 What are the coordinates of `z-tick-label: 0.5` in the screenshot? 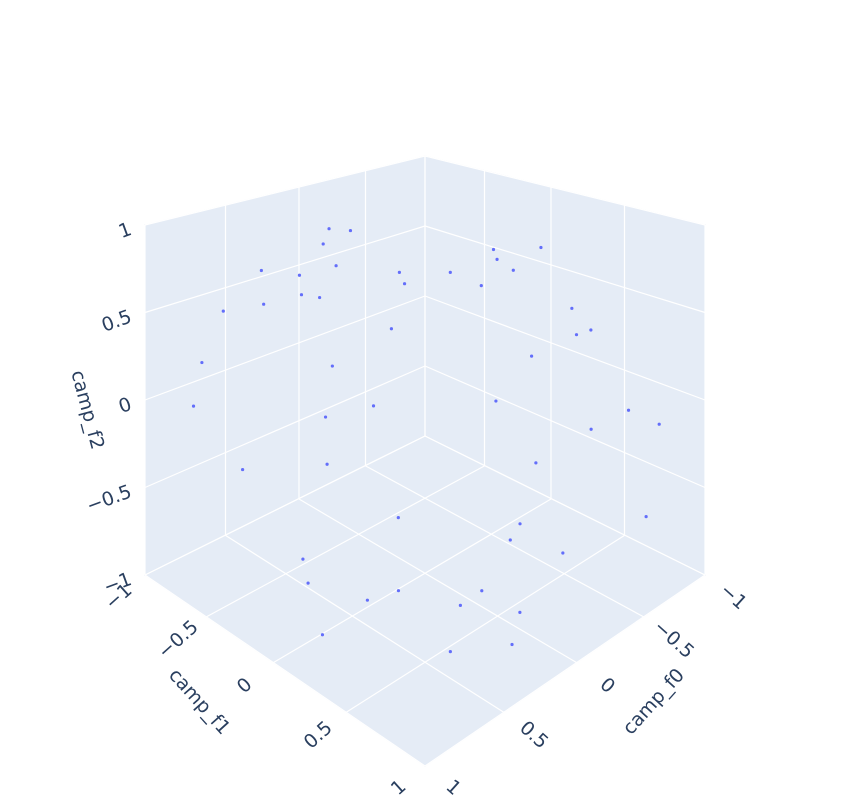 It's located at (117, 321).